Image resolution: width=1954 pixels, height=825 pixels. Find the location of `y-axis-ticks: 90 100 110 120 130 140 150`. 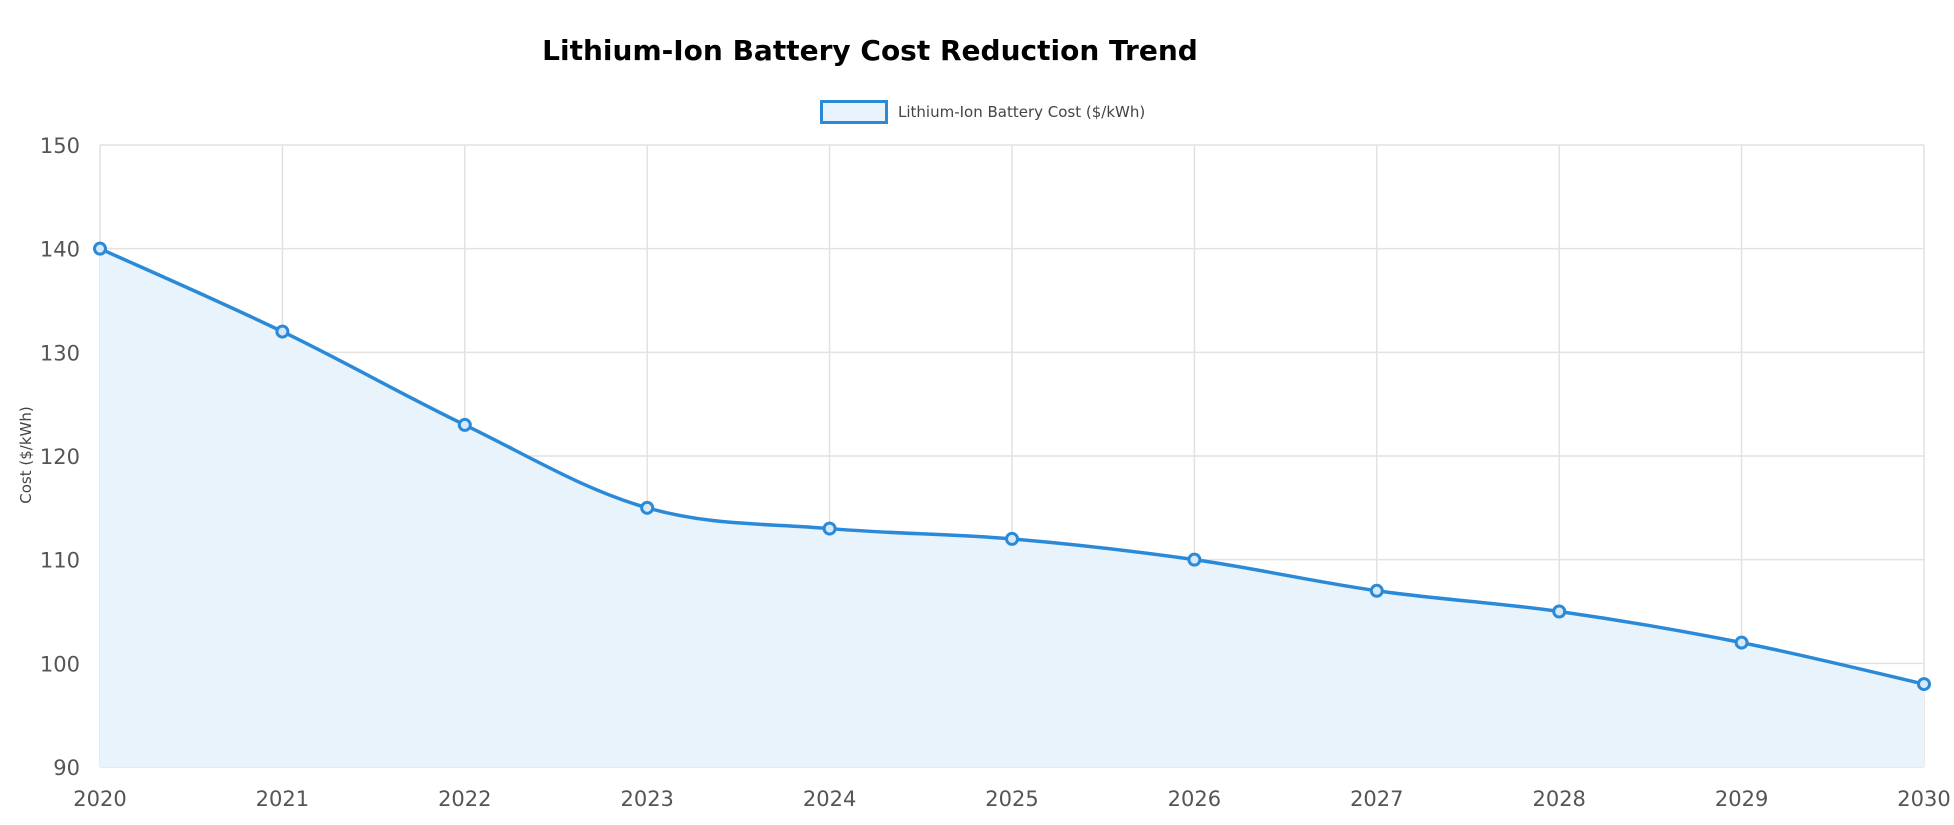

y-axis-ticks: 90 100 110 120 130 140 150 is located at coordinates (60, 457).